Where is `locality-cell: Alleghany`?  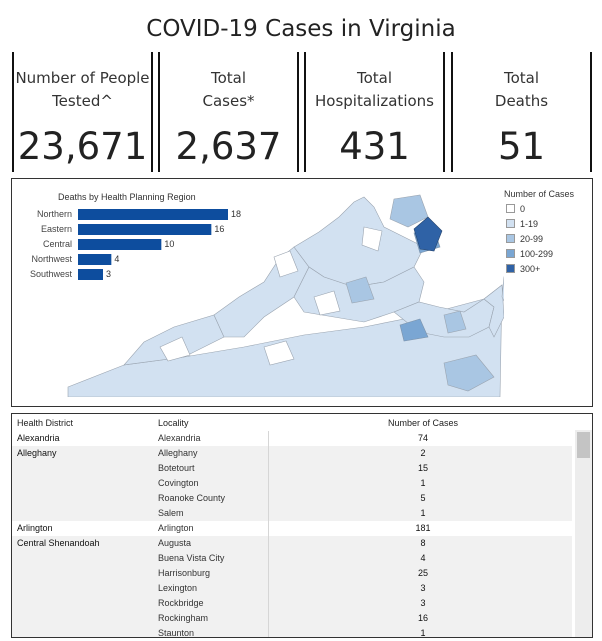
locality-cell: Alleghany is located at coordinates (178, 453).